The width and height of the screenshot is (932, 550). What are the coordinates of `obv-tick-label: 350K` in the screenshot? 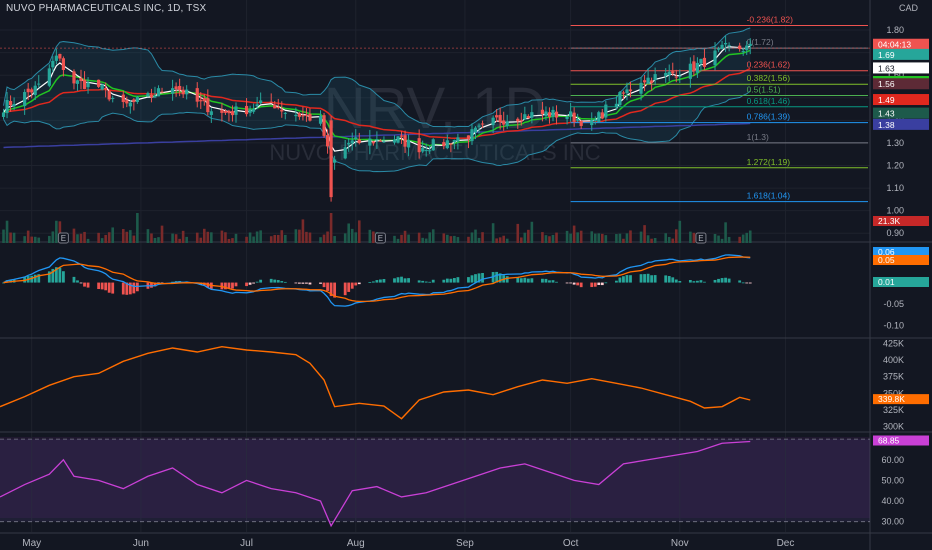 It's located at (893, 393).